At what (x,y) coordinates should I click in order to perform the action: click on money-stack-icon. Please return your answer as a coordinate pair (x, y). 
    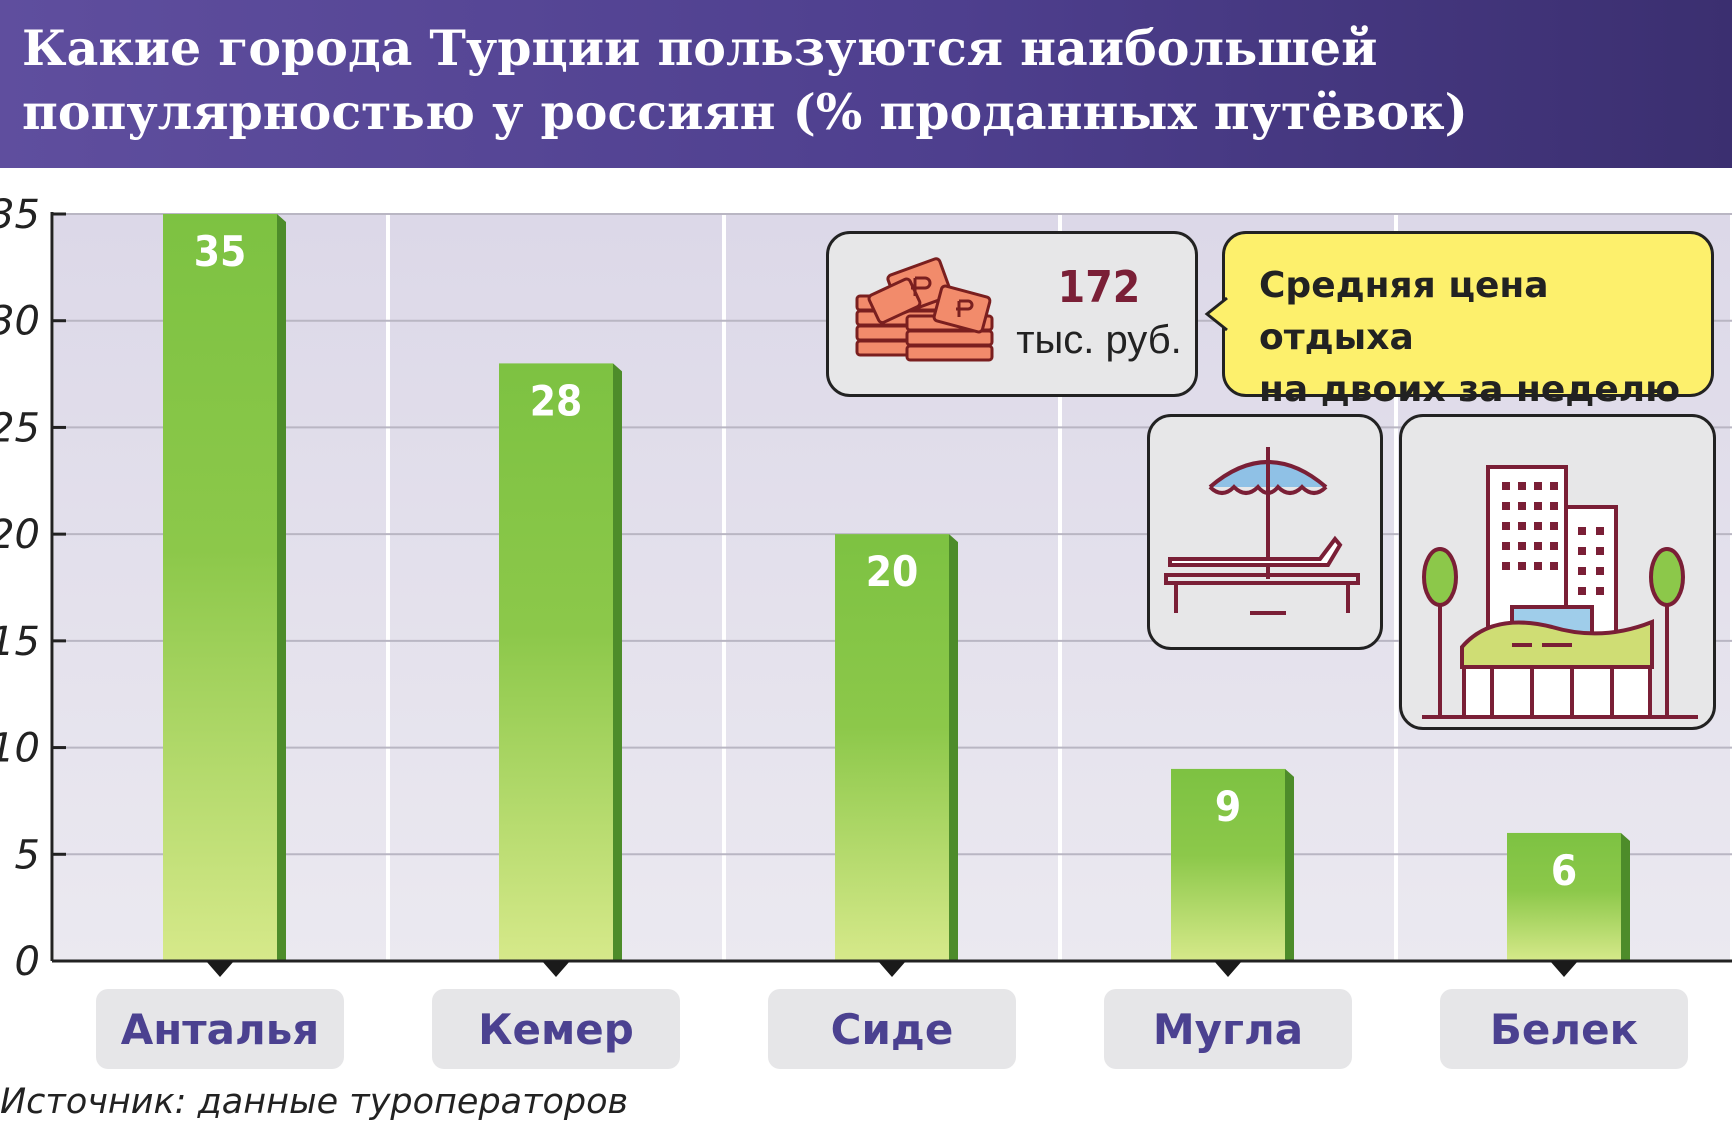
    Looking at the image, I should click on (924, 309).